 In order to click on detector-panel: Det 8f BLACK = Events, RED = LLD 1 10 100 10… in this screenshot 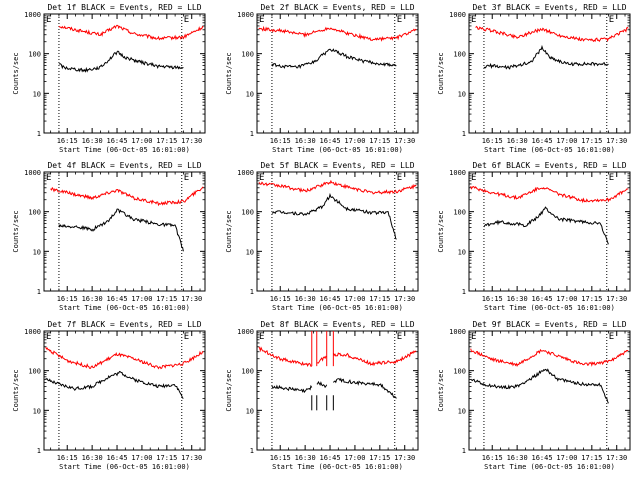, I will do `click(322, 395)`.